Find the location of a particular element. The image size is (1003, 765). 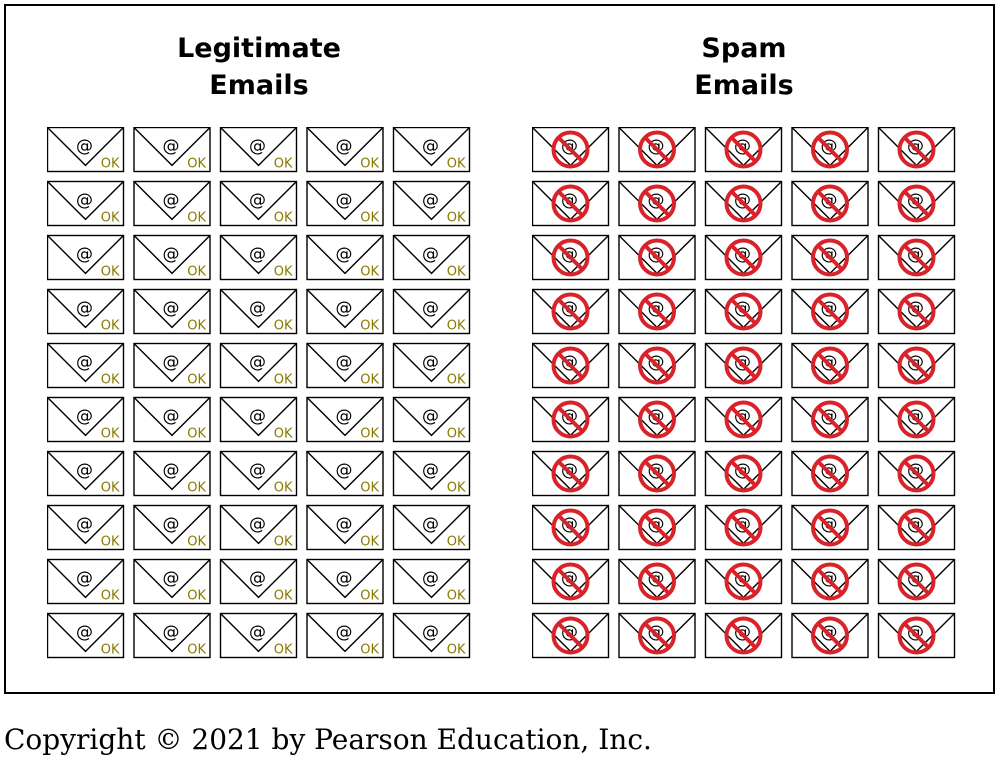

spam-emails-title: Spam Emails is located at coordinates (744, 67).